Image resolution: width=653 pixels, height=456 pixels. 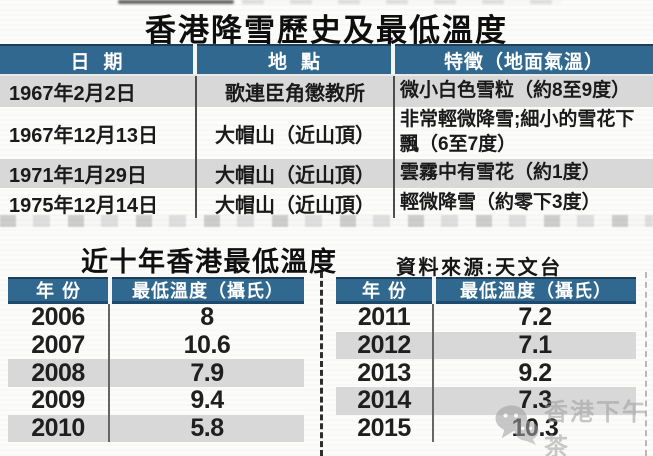 I want to click on section-title: 近十年香港最低溫度, so click(x=209, y=262).